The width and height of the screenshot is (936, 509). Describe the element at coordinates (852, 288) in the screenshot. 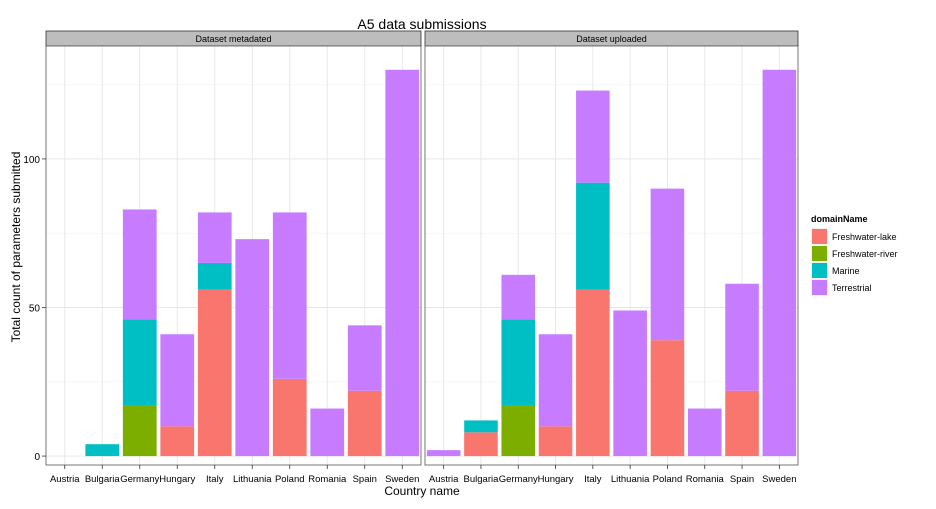

I see `legend-label: Terrestrial` at that location.